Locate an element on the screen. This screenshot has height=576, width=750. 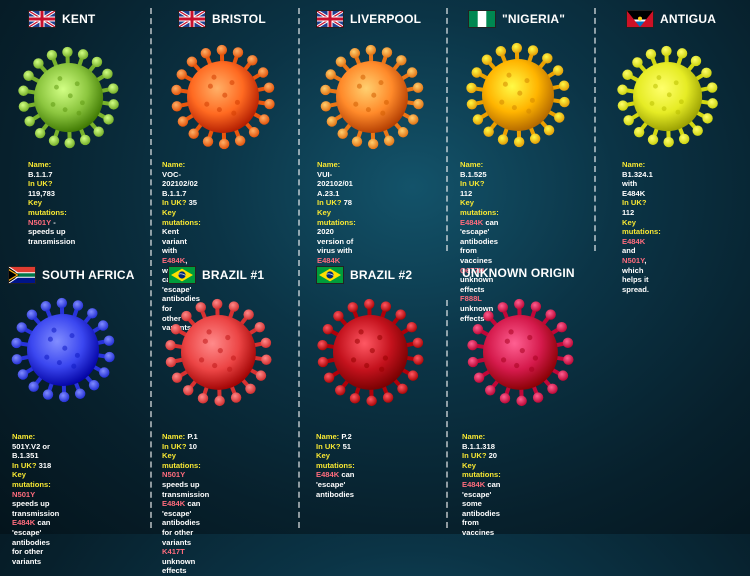
variant-title: LIVERPOOL is located at coordinates (385, 19).